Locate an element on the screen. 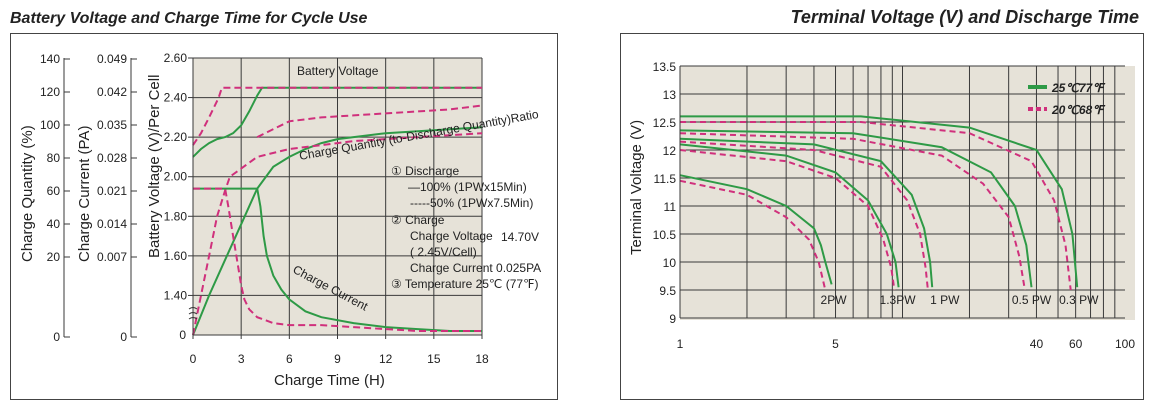 This screenshot has height=409, width=1164. extra-axis-tick-label: 0.042 is located at coordinates (112, 92).